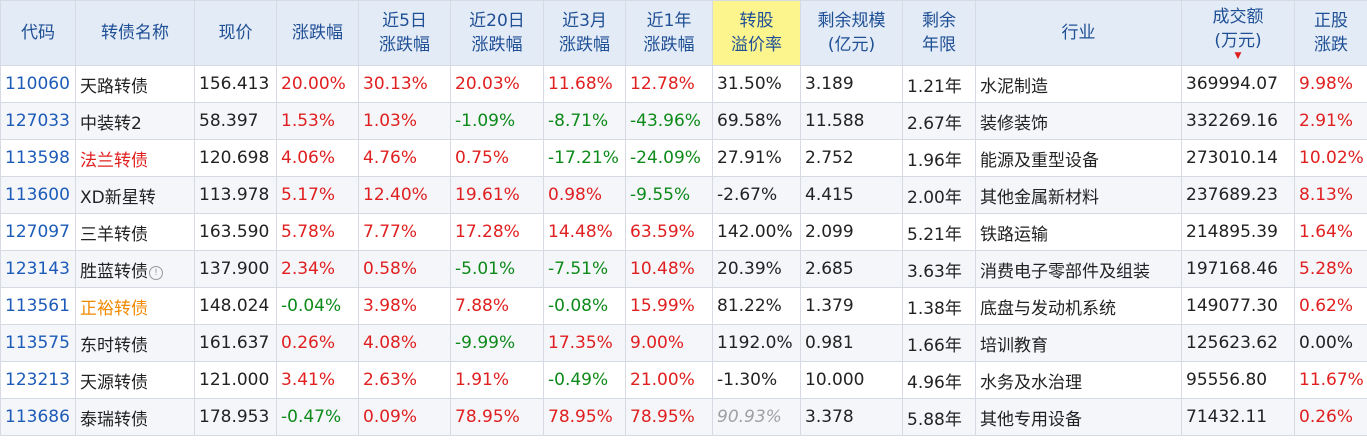 The width and height of the screenshot is (1367, 442). What do you see at coordinates (1078, 380) in the screenshot?
I see `cell-industry: 水务及水治理` at bounding box center [1078, 380].